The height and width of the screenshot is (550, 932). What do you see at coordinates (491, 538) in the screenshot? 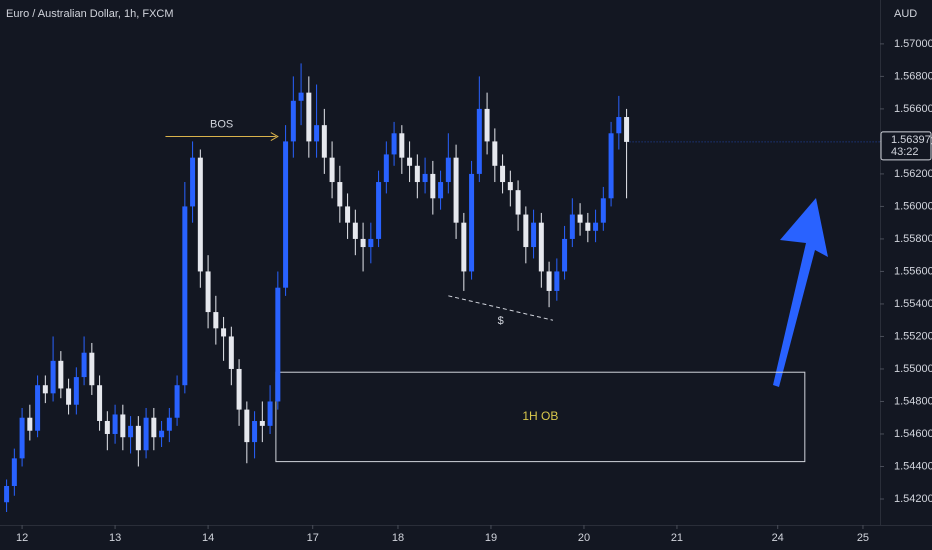
I see `x-tick-label: 19` at bounding box center [491, 538].